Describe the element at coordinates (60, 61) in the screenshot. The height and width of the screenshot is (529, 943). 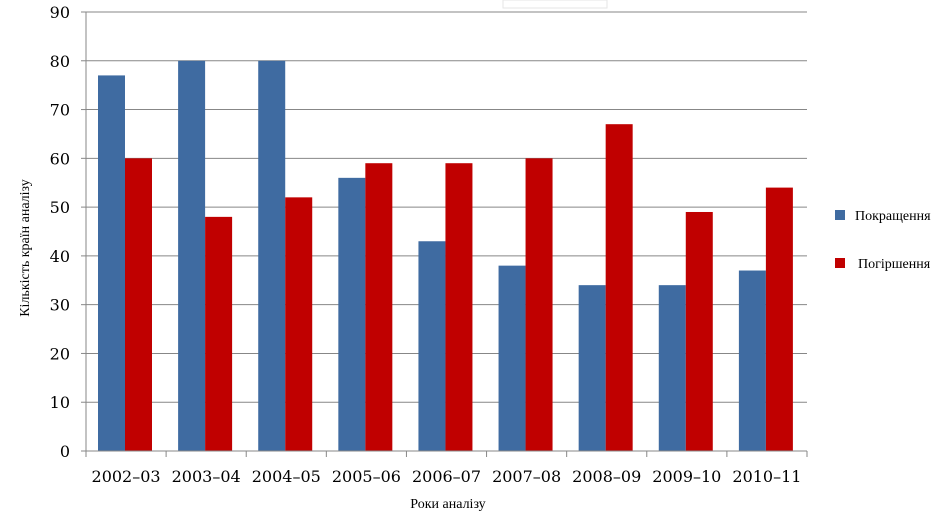
I see `y-tick-label: 80` at that location.